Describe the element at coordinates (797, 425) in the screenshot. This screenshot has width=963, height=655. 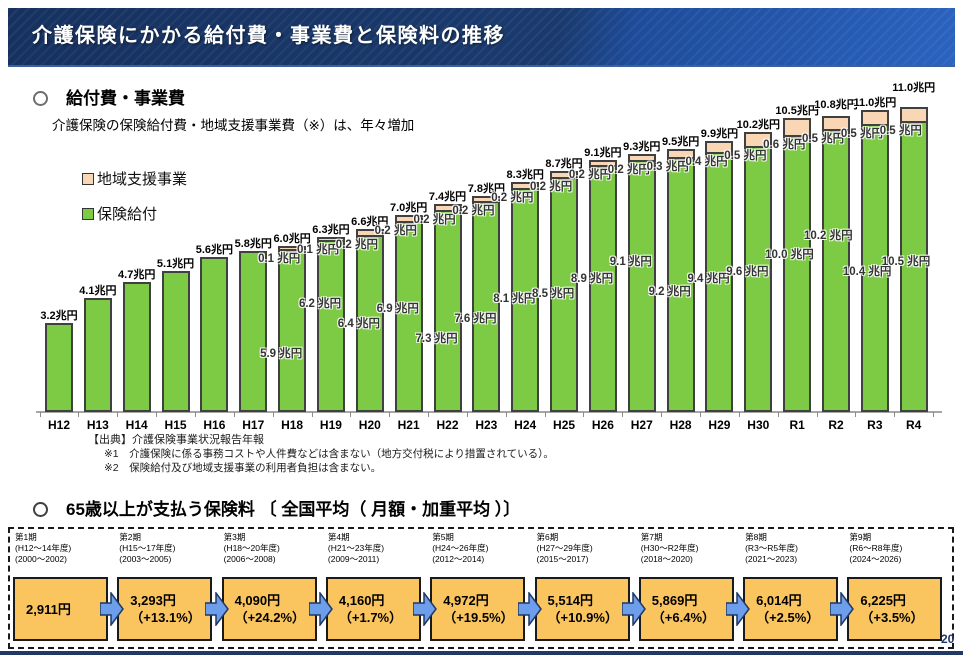
I see `x-axis-label: R1` at that location.